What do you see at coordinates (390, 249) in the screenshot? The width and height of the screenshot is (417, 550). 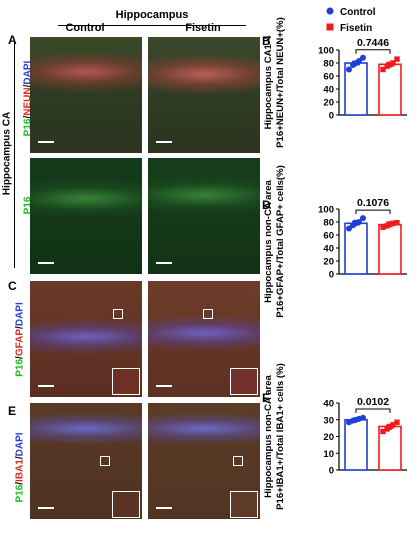 I see `bar-fisetin` at bounding box center [390, 249].